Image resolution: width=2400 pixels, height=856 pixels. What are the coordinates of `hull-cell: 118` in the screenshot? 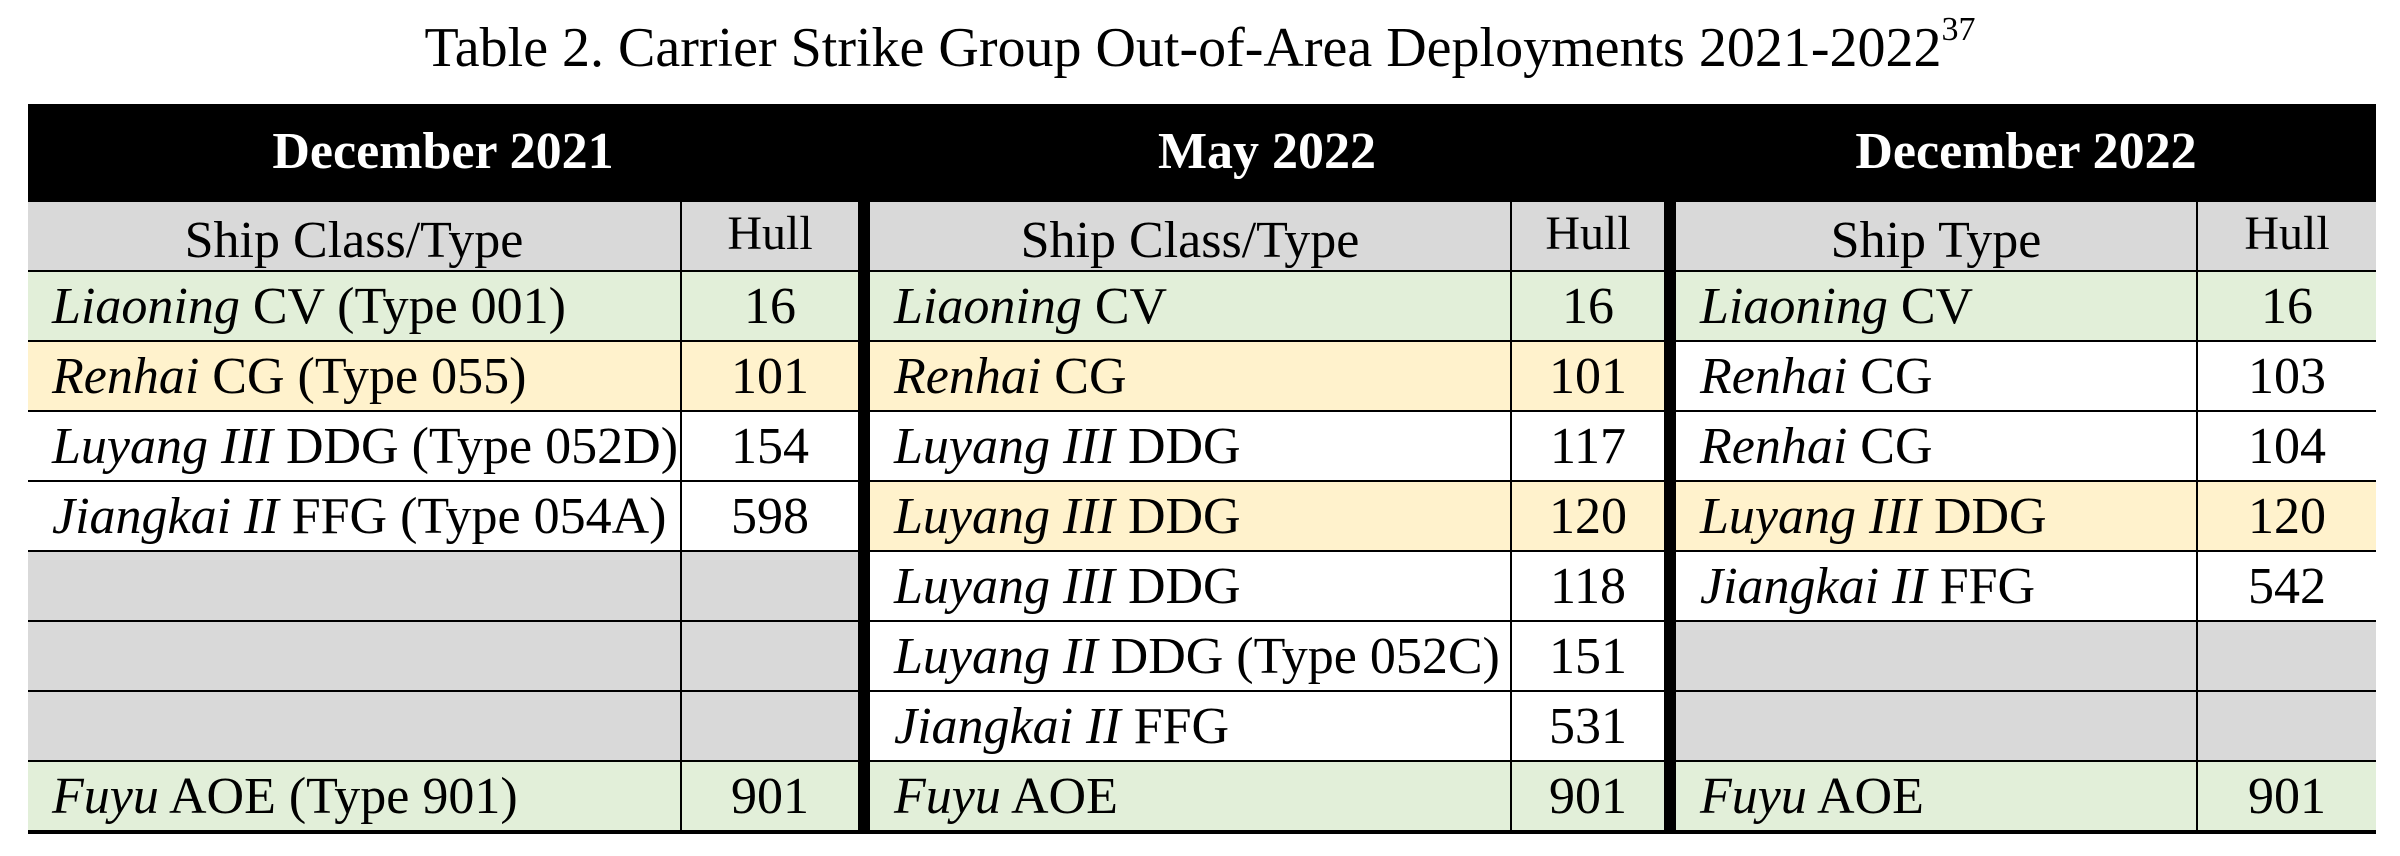 It's located at (1588, 586).